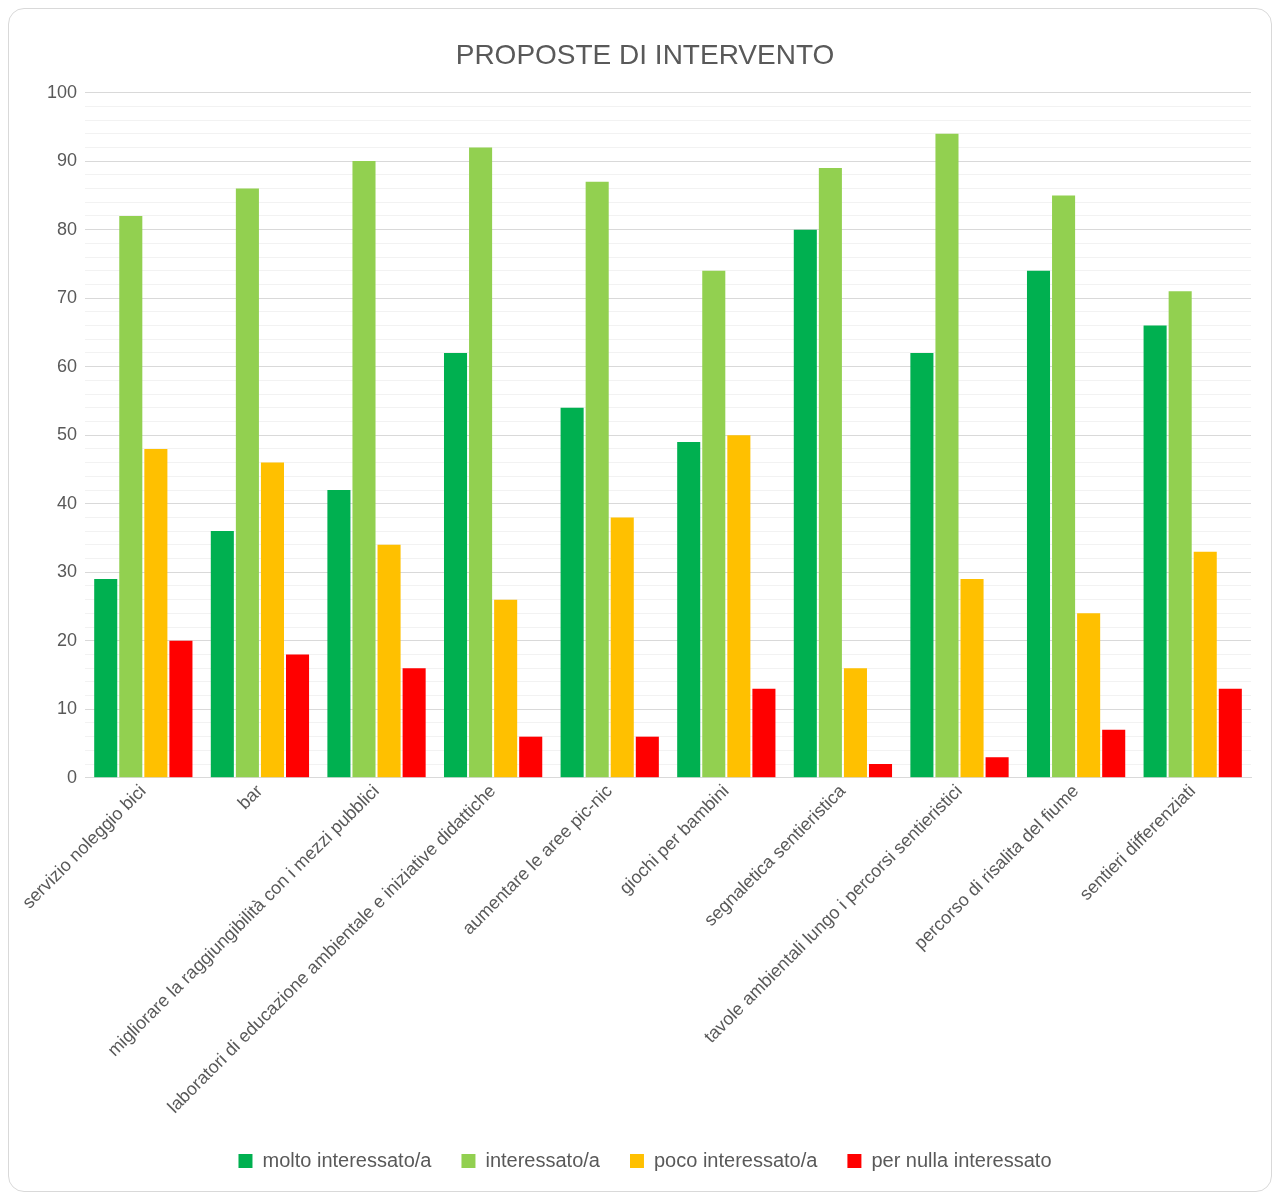  Describe the element at coordinates (72, 776) in the screenshot. I see `y-tick-label: 0` at that location.